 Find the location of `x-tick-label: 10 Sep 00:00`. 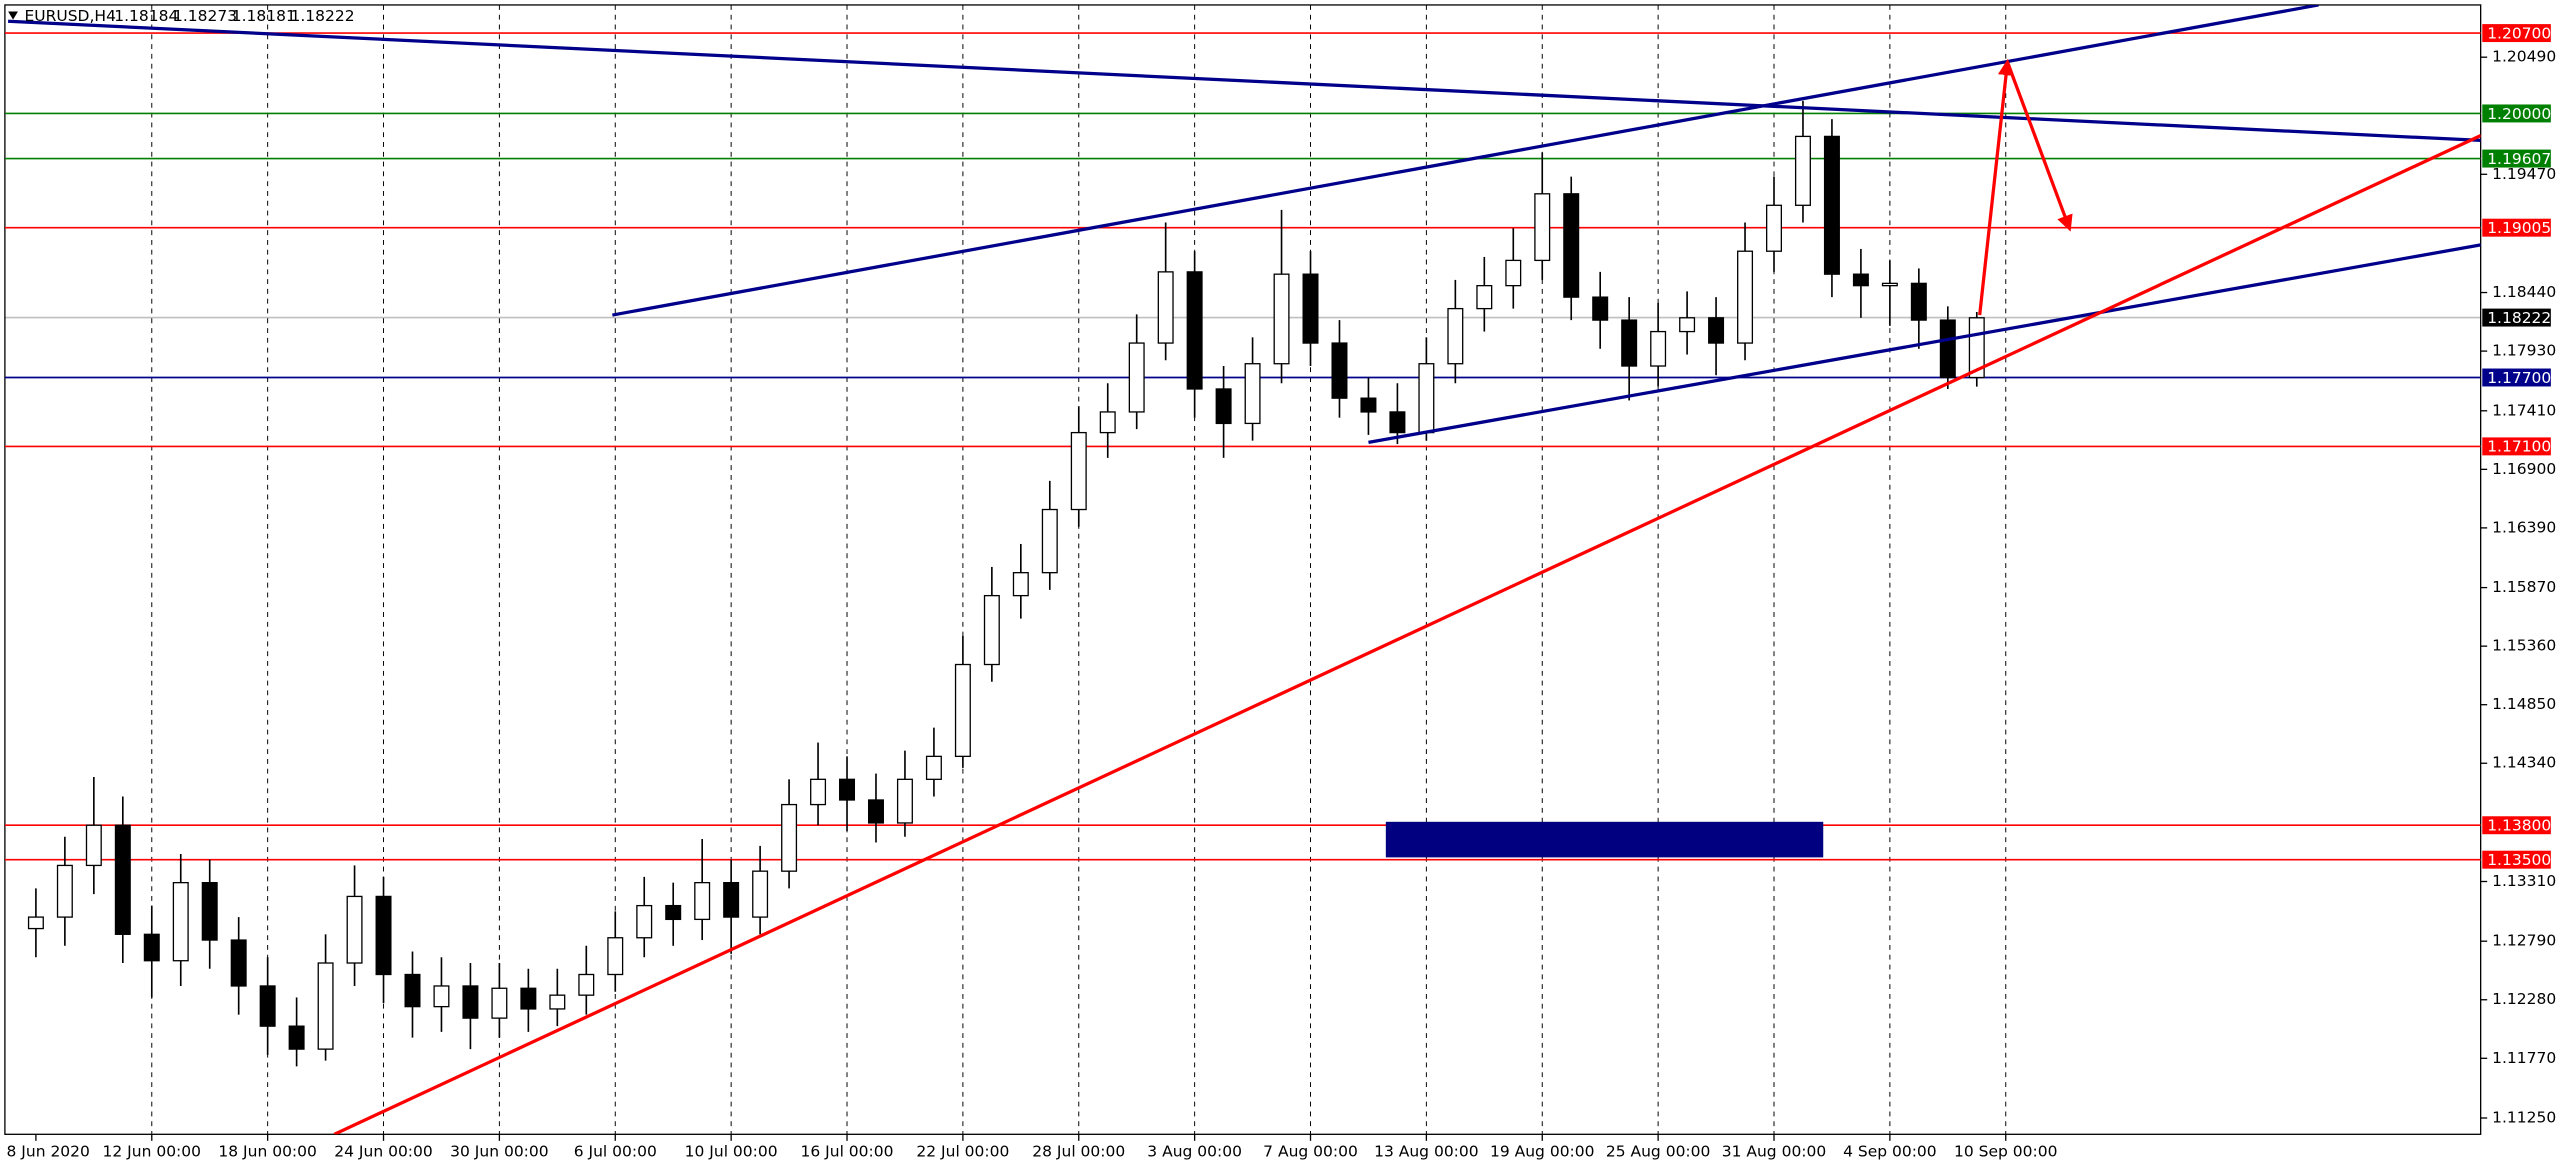

x-tick-label: 10 Sep 00:00 is located at coordinates (2005, 1152).